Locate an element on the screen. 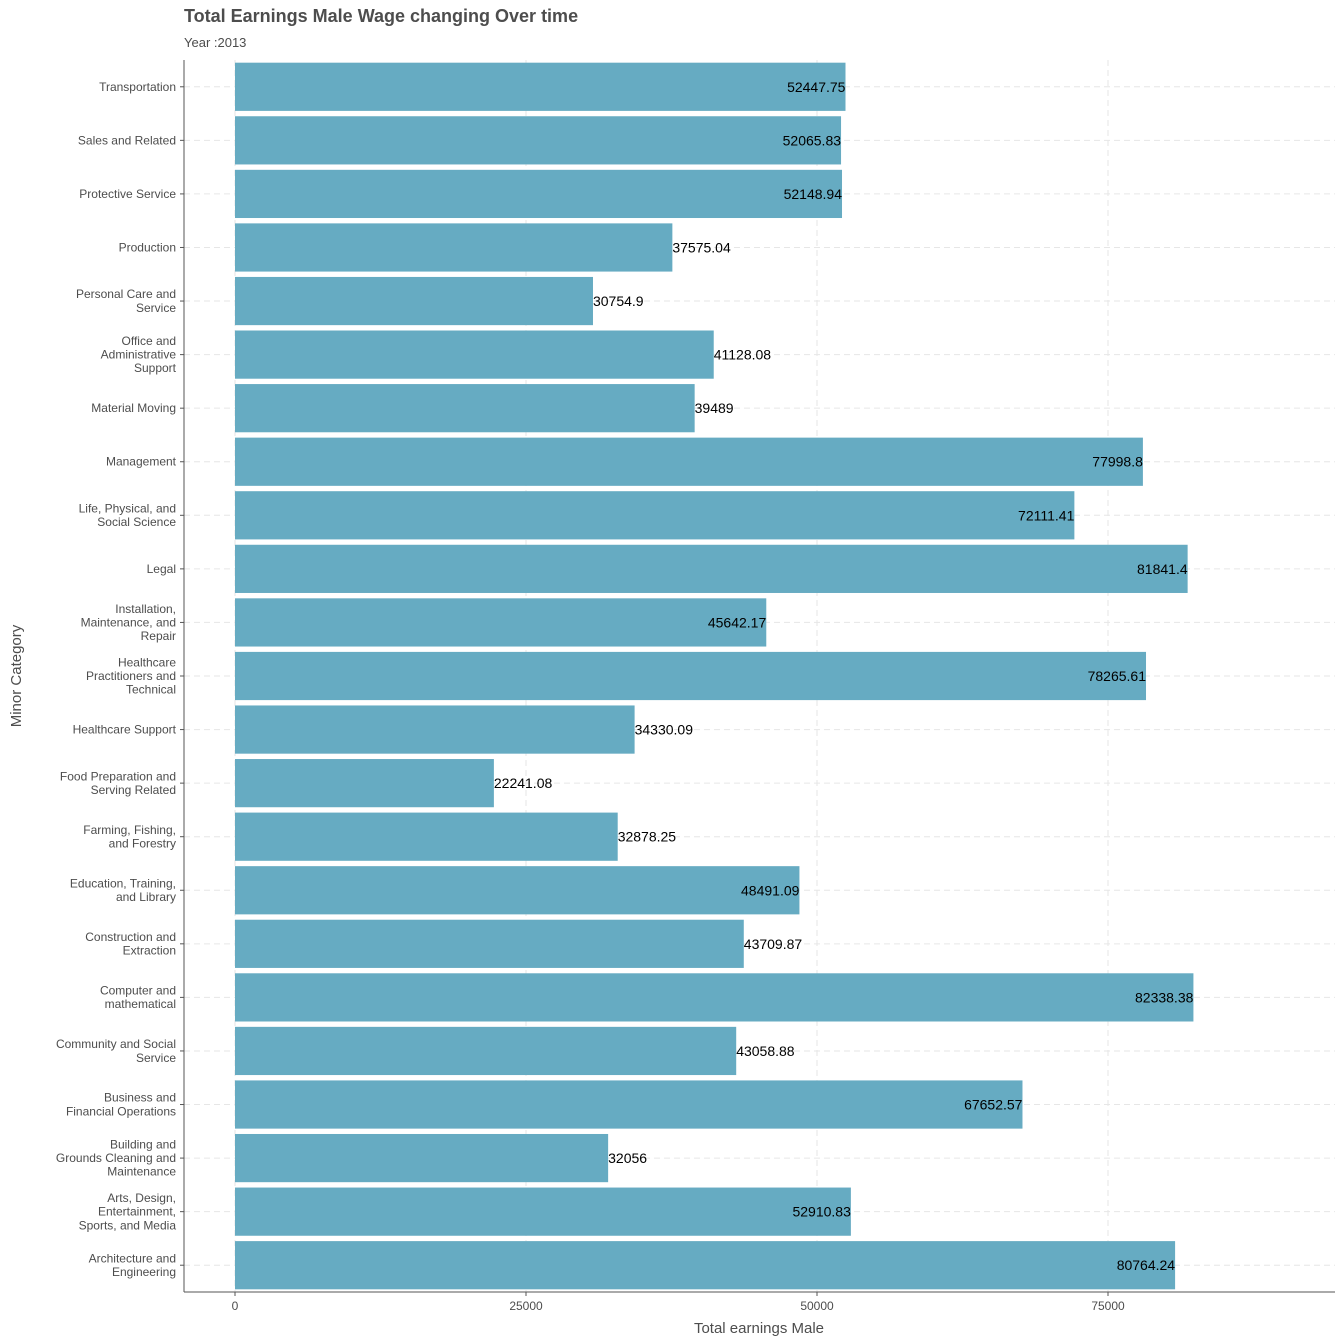 The width and height of the screenshot is (1344, 1344). x-tick-labels: 0 25000 50000 75000 is located at coordinates (678, 1306).